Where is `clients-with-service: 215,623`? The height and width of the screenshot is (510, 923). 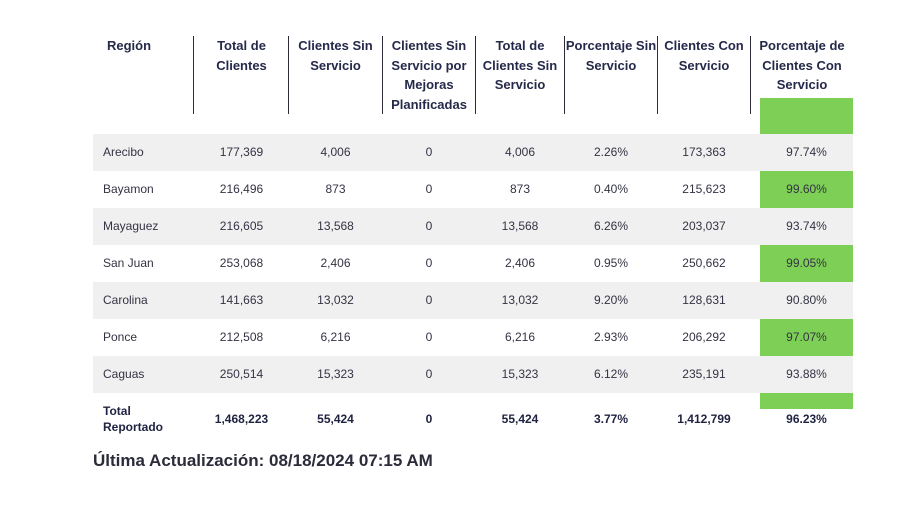 clients-with-service: 215,623 is located at coordinates (704, 189).